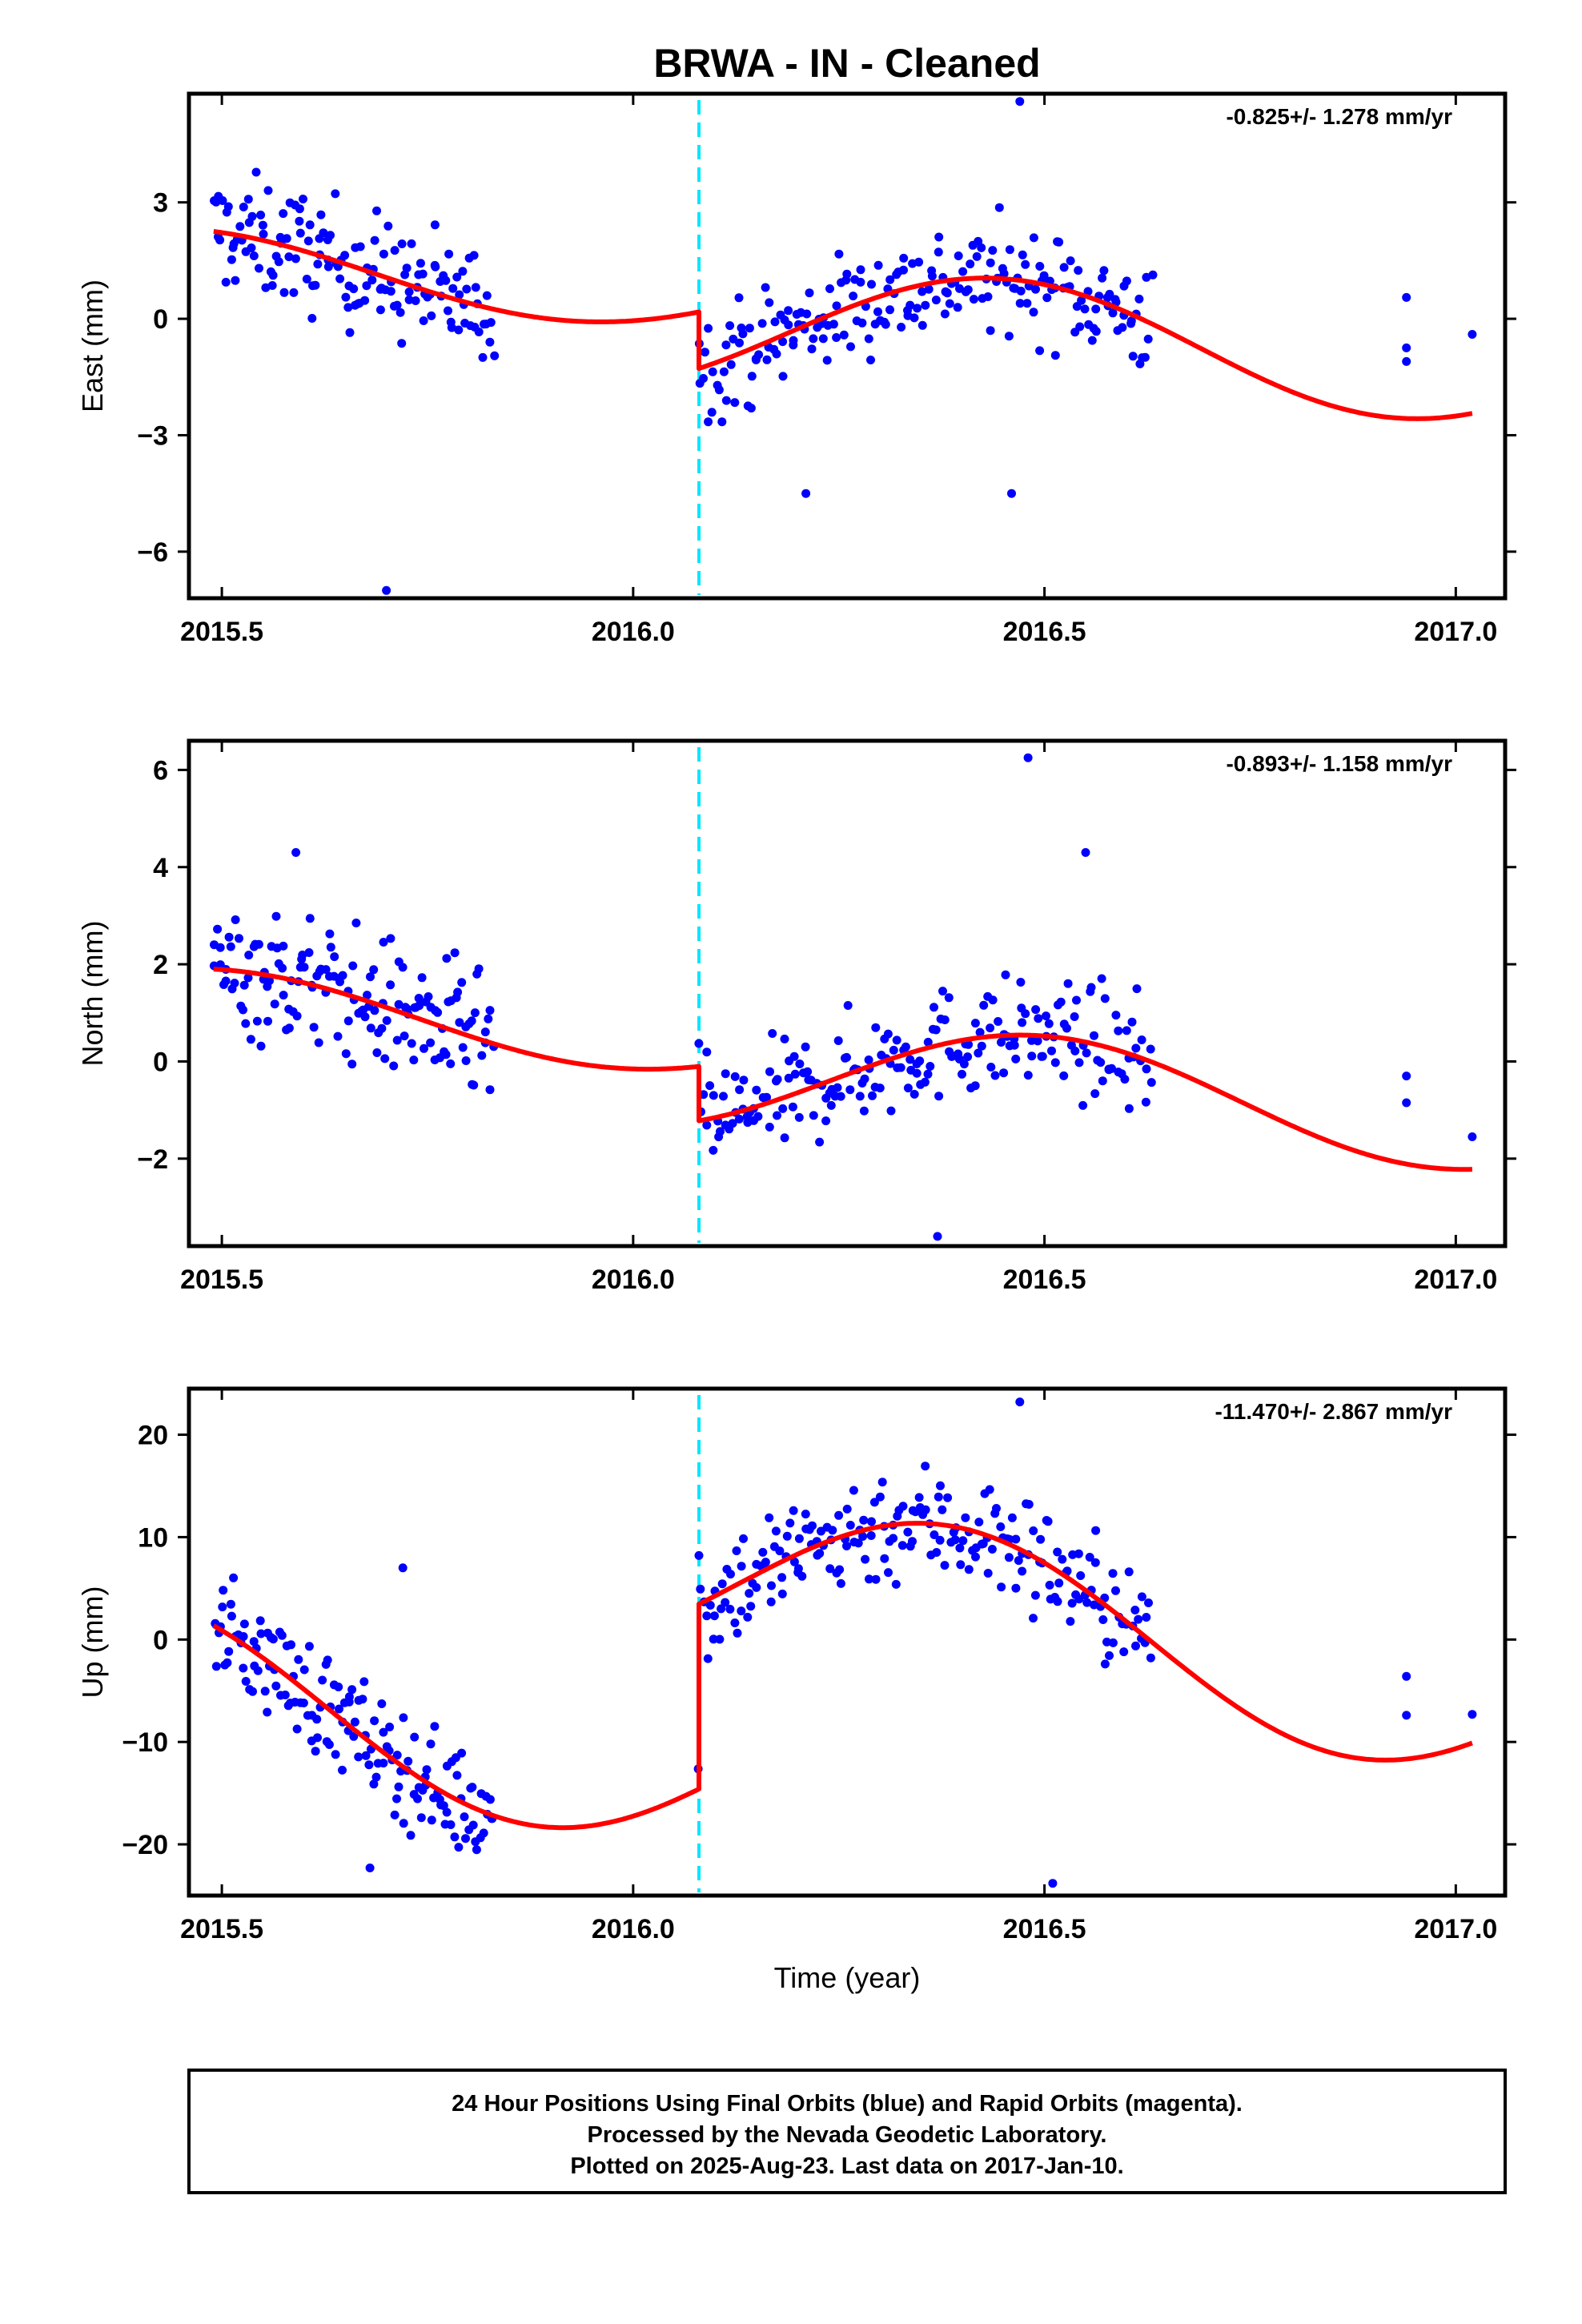 The width and height of the screenshot is (1582, 2324). I want to click on east-y-tick-label: 3, so click(161, 203).